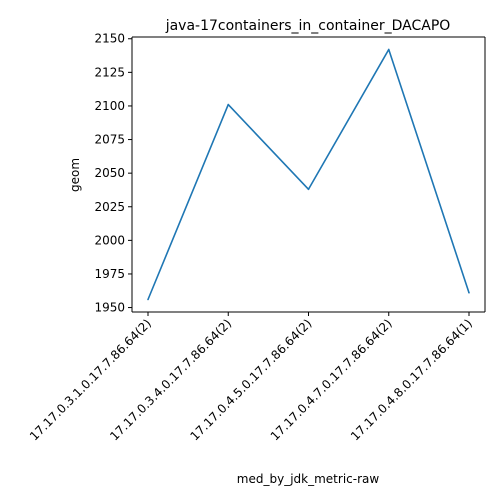 This screenshot has width=500, height=500. What do you see at coordinates (109, 72) in the screenshot?
I see `y-tick-label: 2125` at bounding box center [109, 72].